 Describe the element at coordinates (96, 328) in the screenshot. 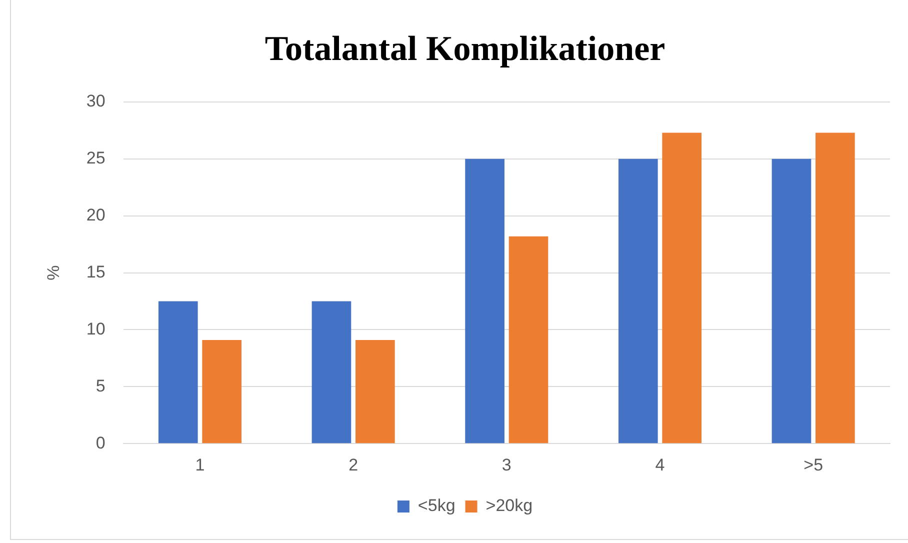

I see `y-tick-label: 10` at that location.